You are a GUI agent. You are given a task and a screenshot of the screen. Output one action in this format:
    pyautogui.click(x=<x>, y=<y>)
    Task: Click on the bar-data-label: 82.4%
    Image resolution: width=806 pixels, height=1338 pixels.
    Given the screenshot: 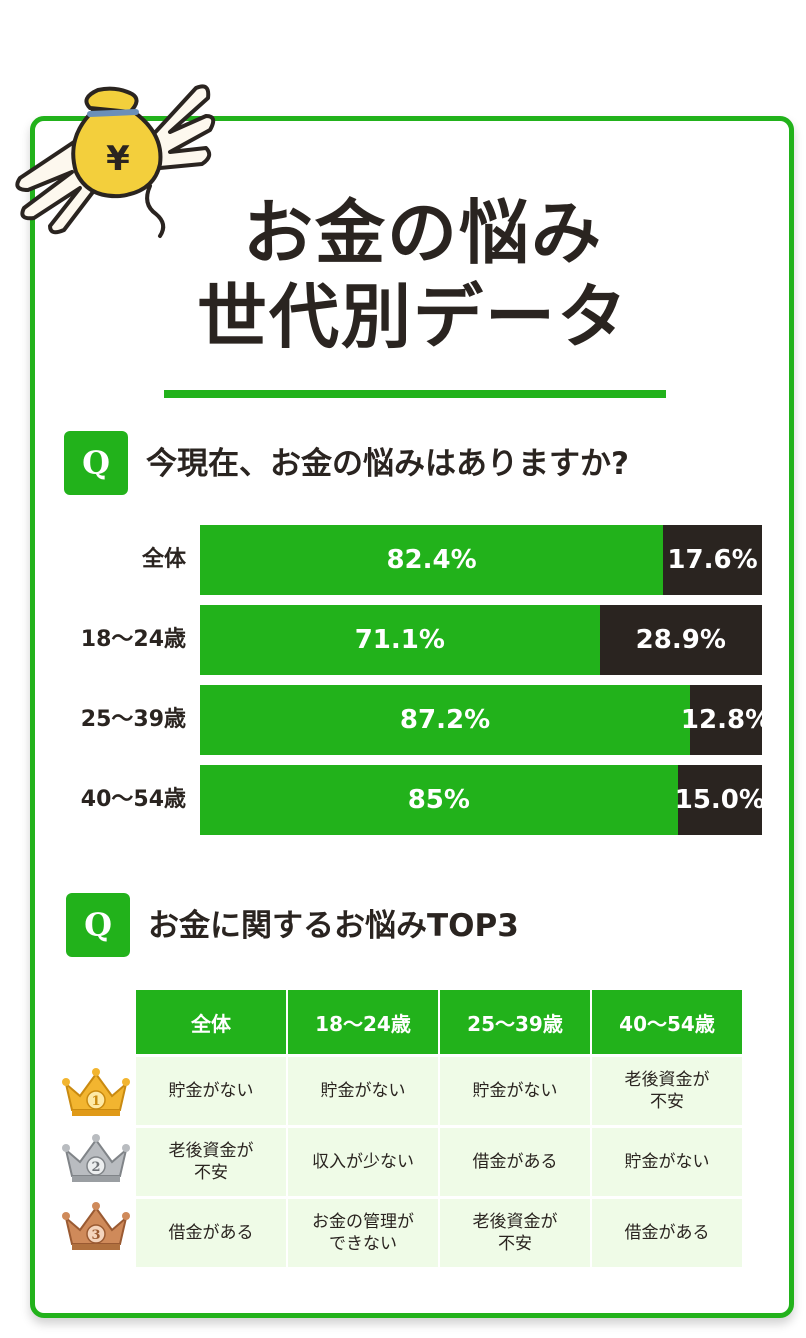 What is the action you would take?
    pyautogui.click(x=431, y=560)
    